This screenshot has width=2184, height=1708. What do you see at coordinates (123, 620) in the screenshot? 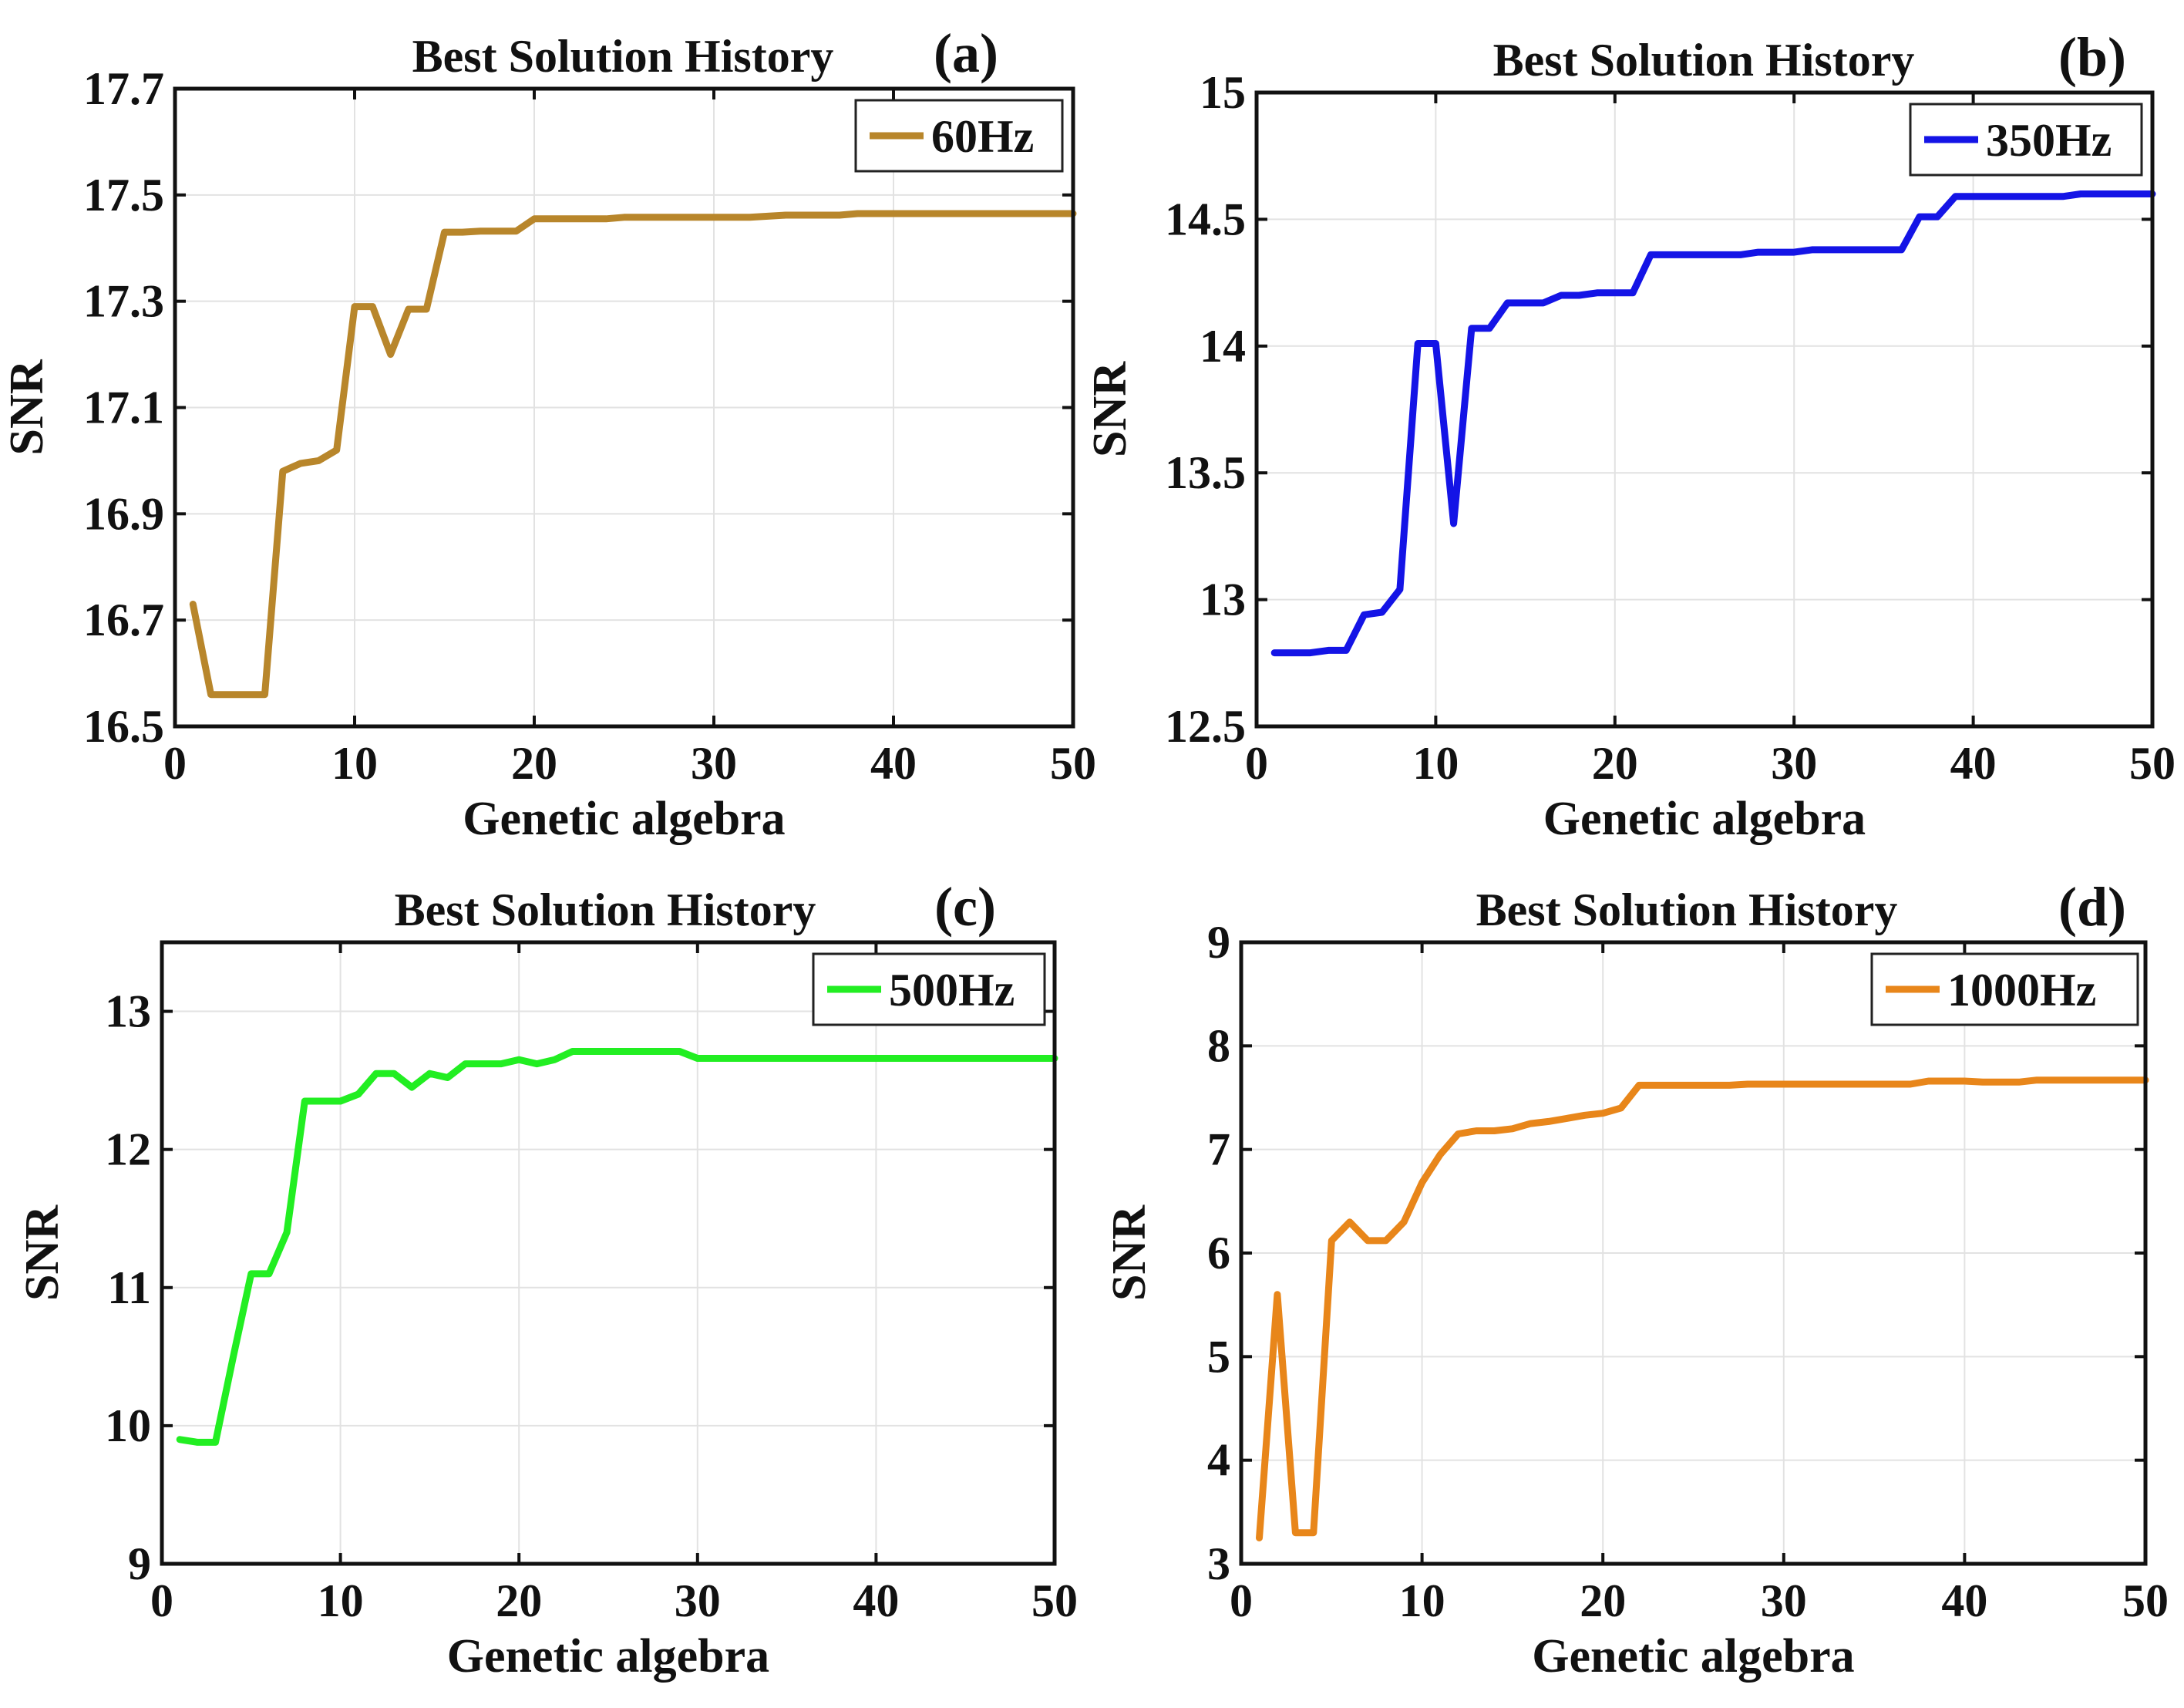
I see `y-tick-label: 16.7` at bounding box center [123, 620].